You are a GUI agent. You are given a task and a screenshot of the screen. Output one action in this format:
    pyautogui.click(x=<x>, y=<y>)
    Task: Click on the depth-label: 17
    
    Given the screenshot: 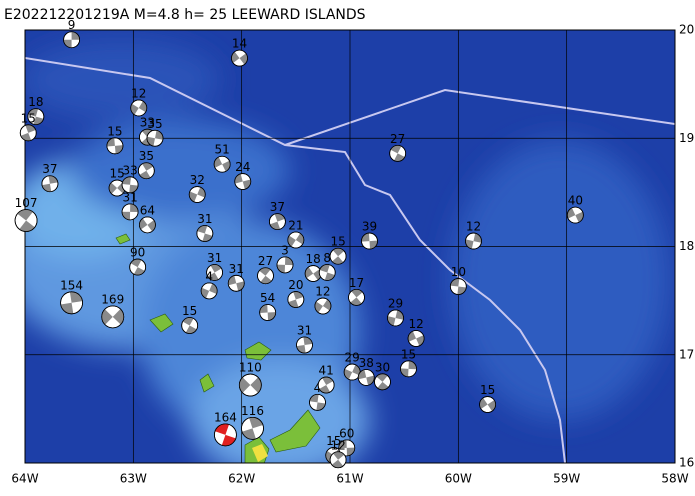 What is the action you would take?
    pyautogui.click(x=356, y=283)
    